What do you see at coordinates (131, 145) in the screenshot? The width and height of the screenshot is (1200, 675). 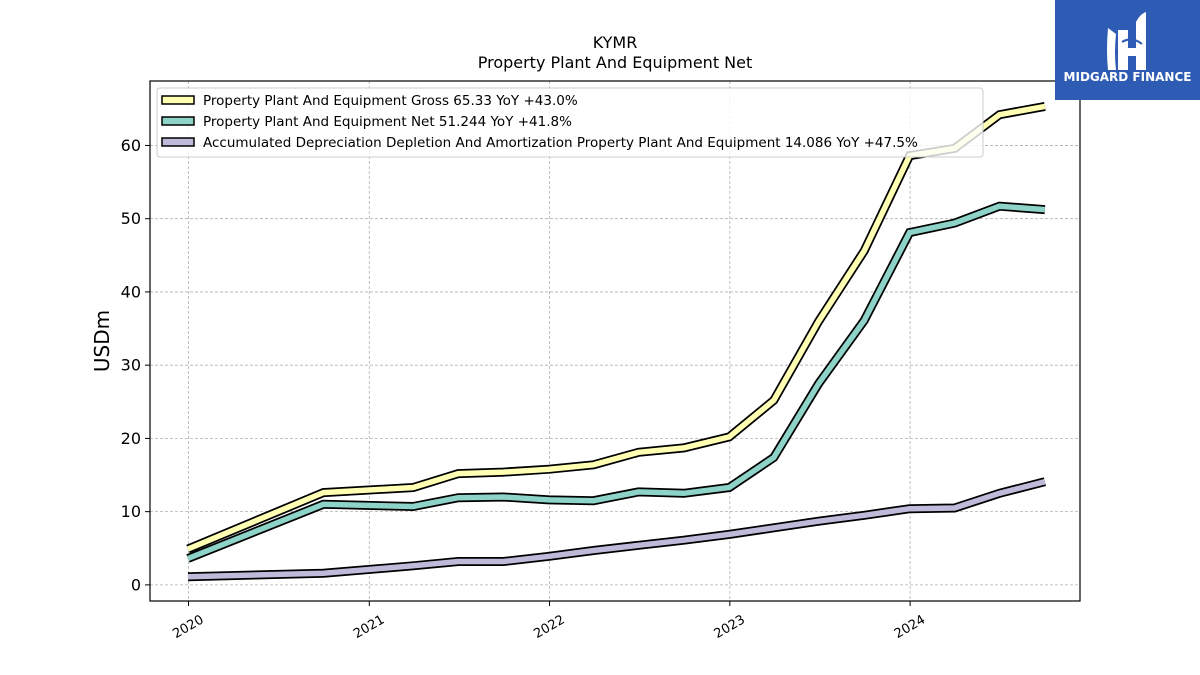 I see `y-tick-label: 60` at bounding box center [131, 145].